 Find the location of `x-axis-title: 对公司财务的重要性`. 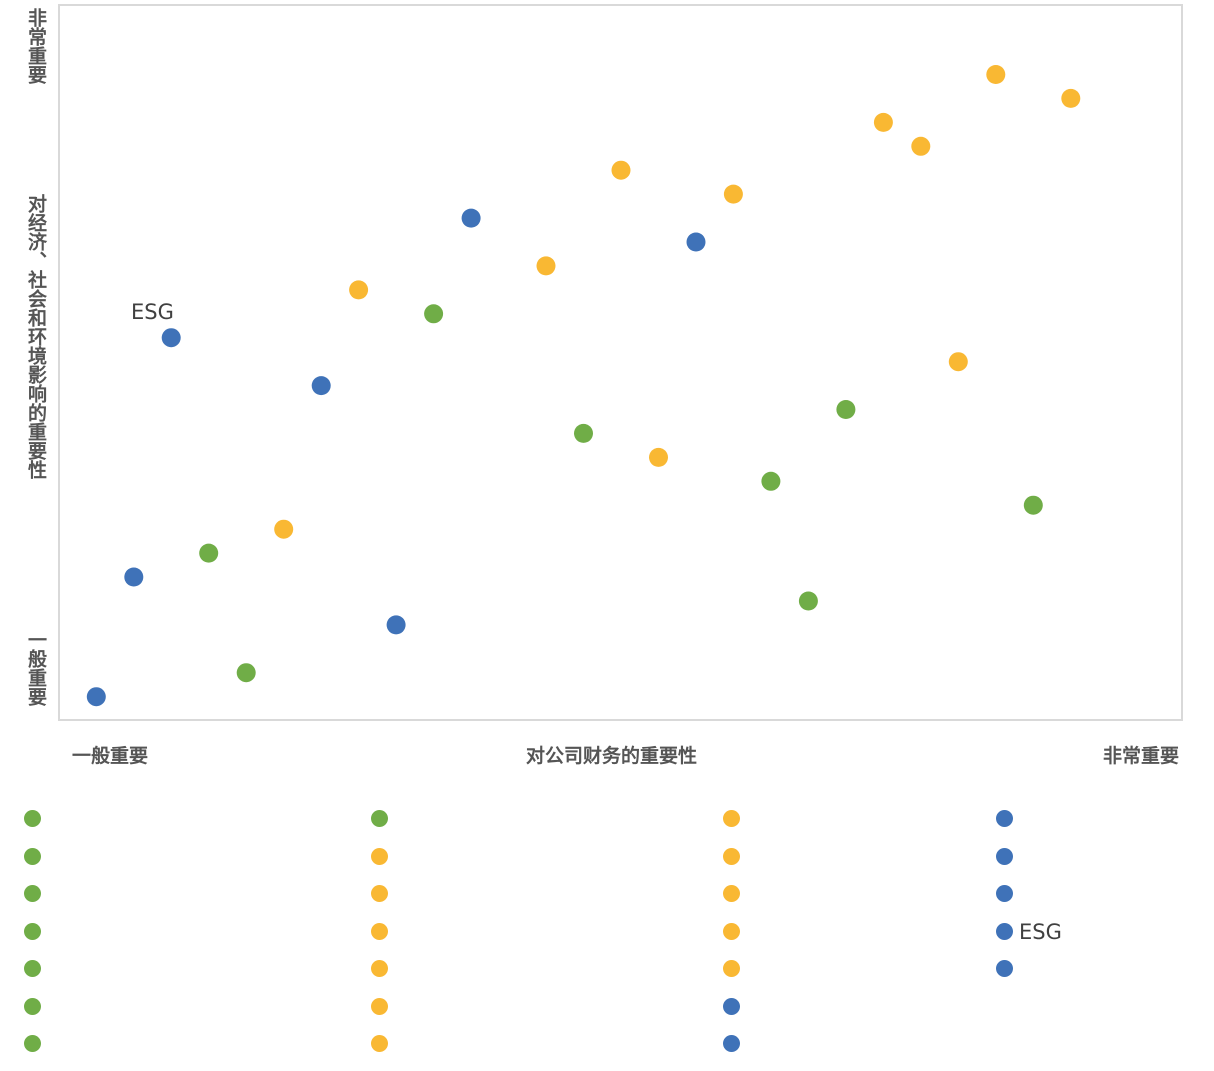

x-axis-title: 对公司财务的重要性 is located at coordinates (612, 756).